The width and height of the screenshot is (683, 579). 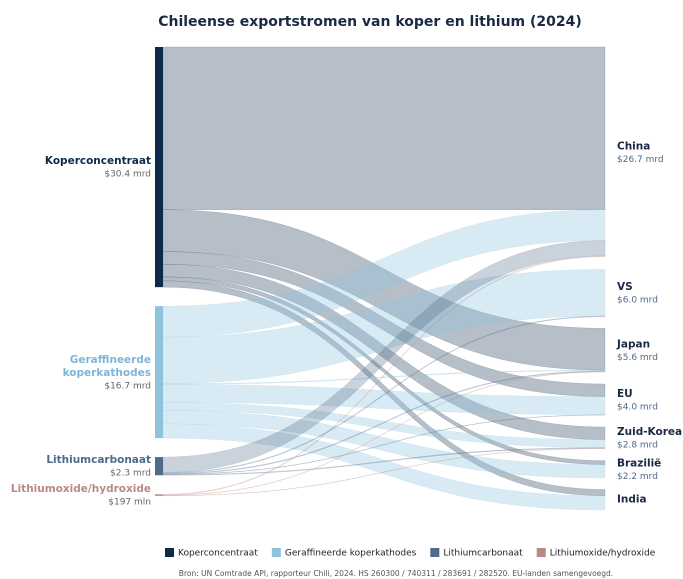 What do you see at coordinates (127, 387) in the screenshot?
I see `source-value: $16.7 mrd` at bounding box center [127, 387].